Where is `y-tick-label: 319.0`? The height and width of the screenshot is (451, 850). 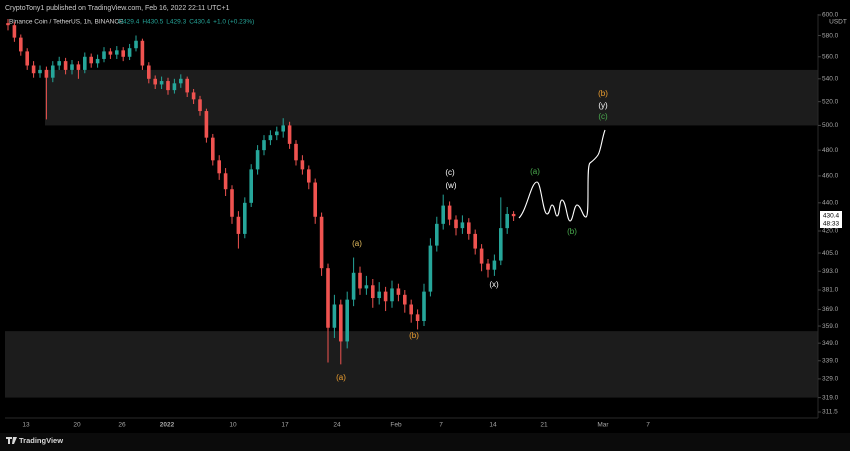 y-tick-label: 319.0 is located at coordinates (830, 397).